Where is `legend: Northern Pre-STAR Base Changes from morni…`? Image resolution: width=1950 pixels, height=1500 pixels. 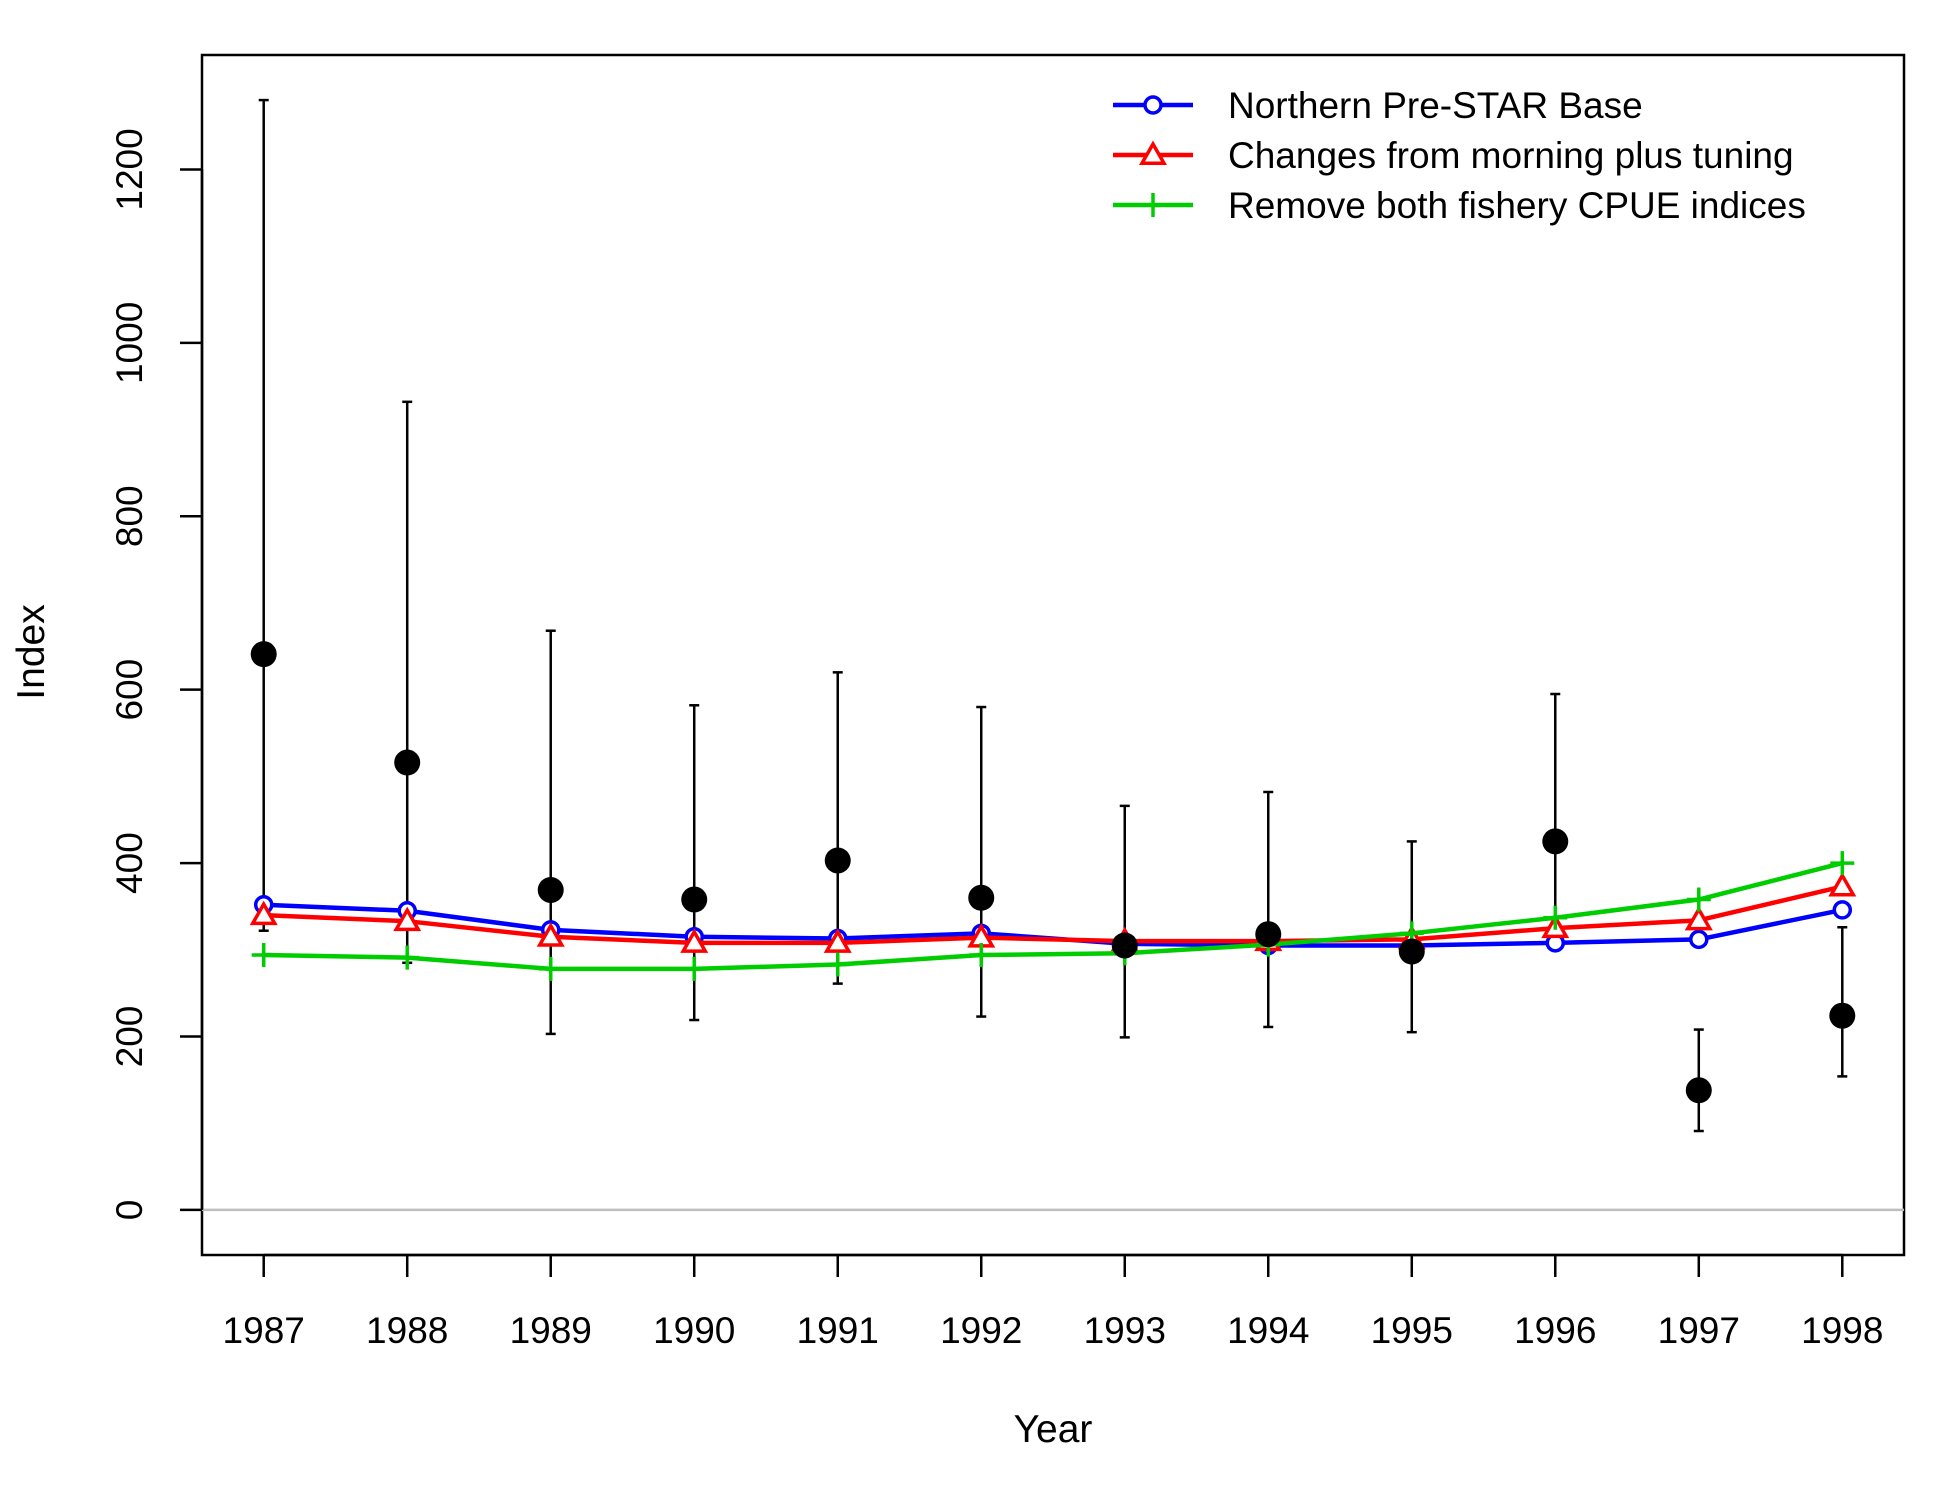 legend: Northern Pre-STAR Base Changes from morni… is located at coordinates (1459, 155).